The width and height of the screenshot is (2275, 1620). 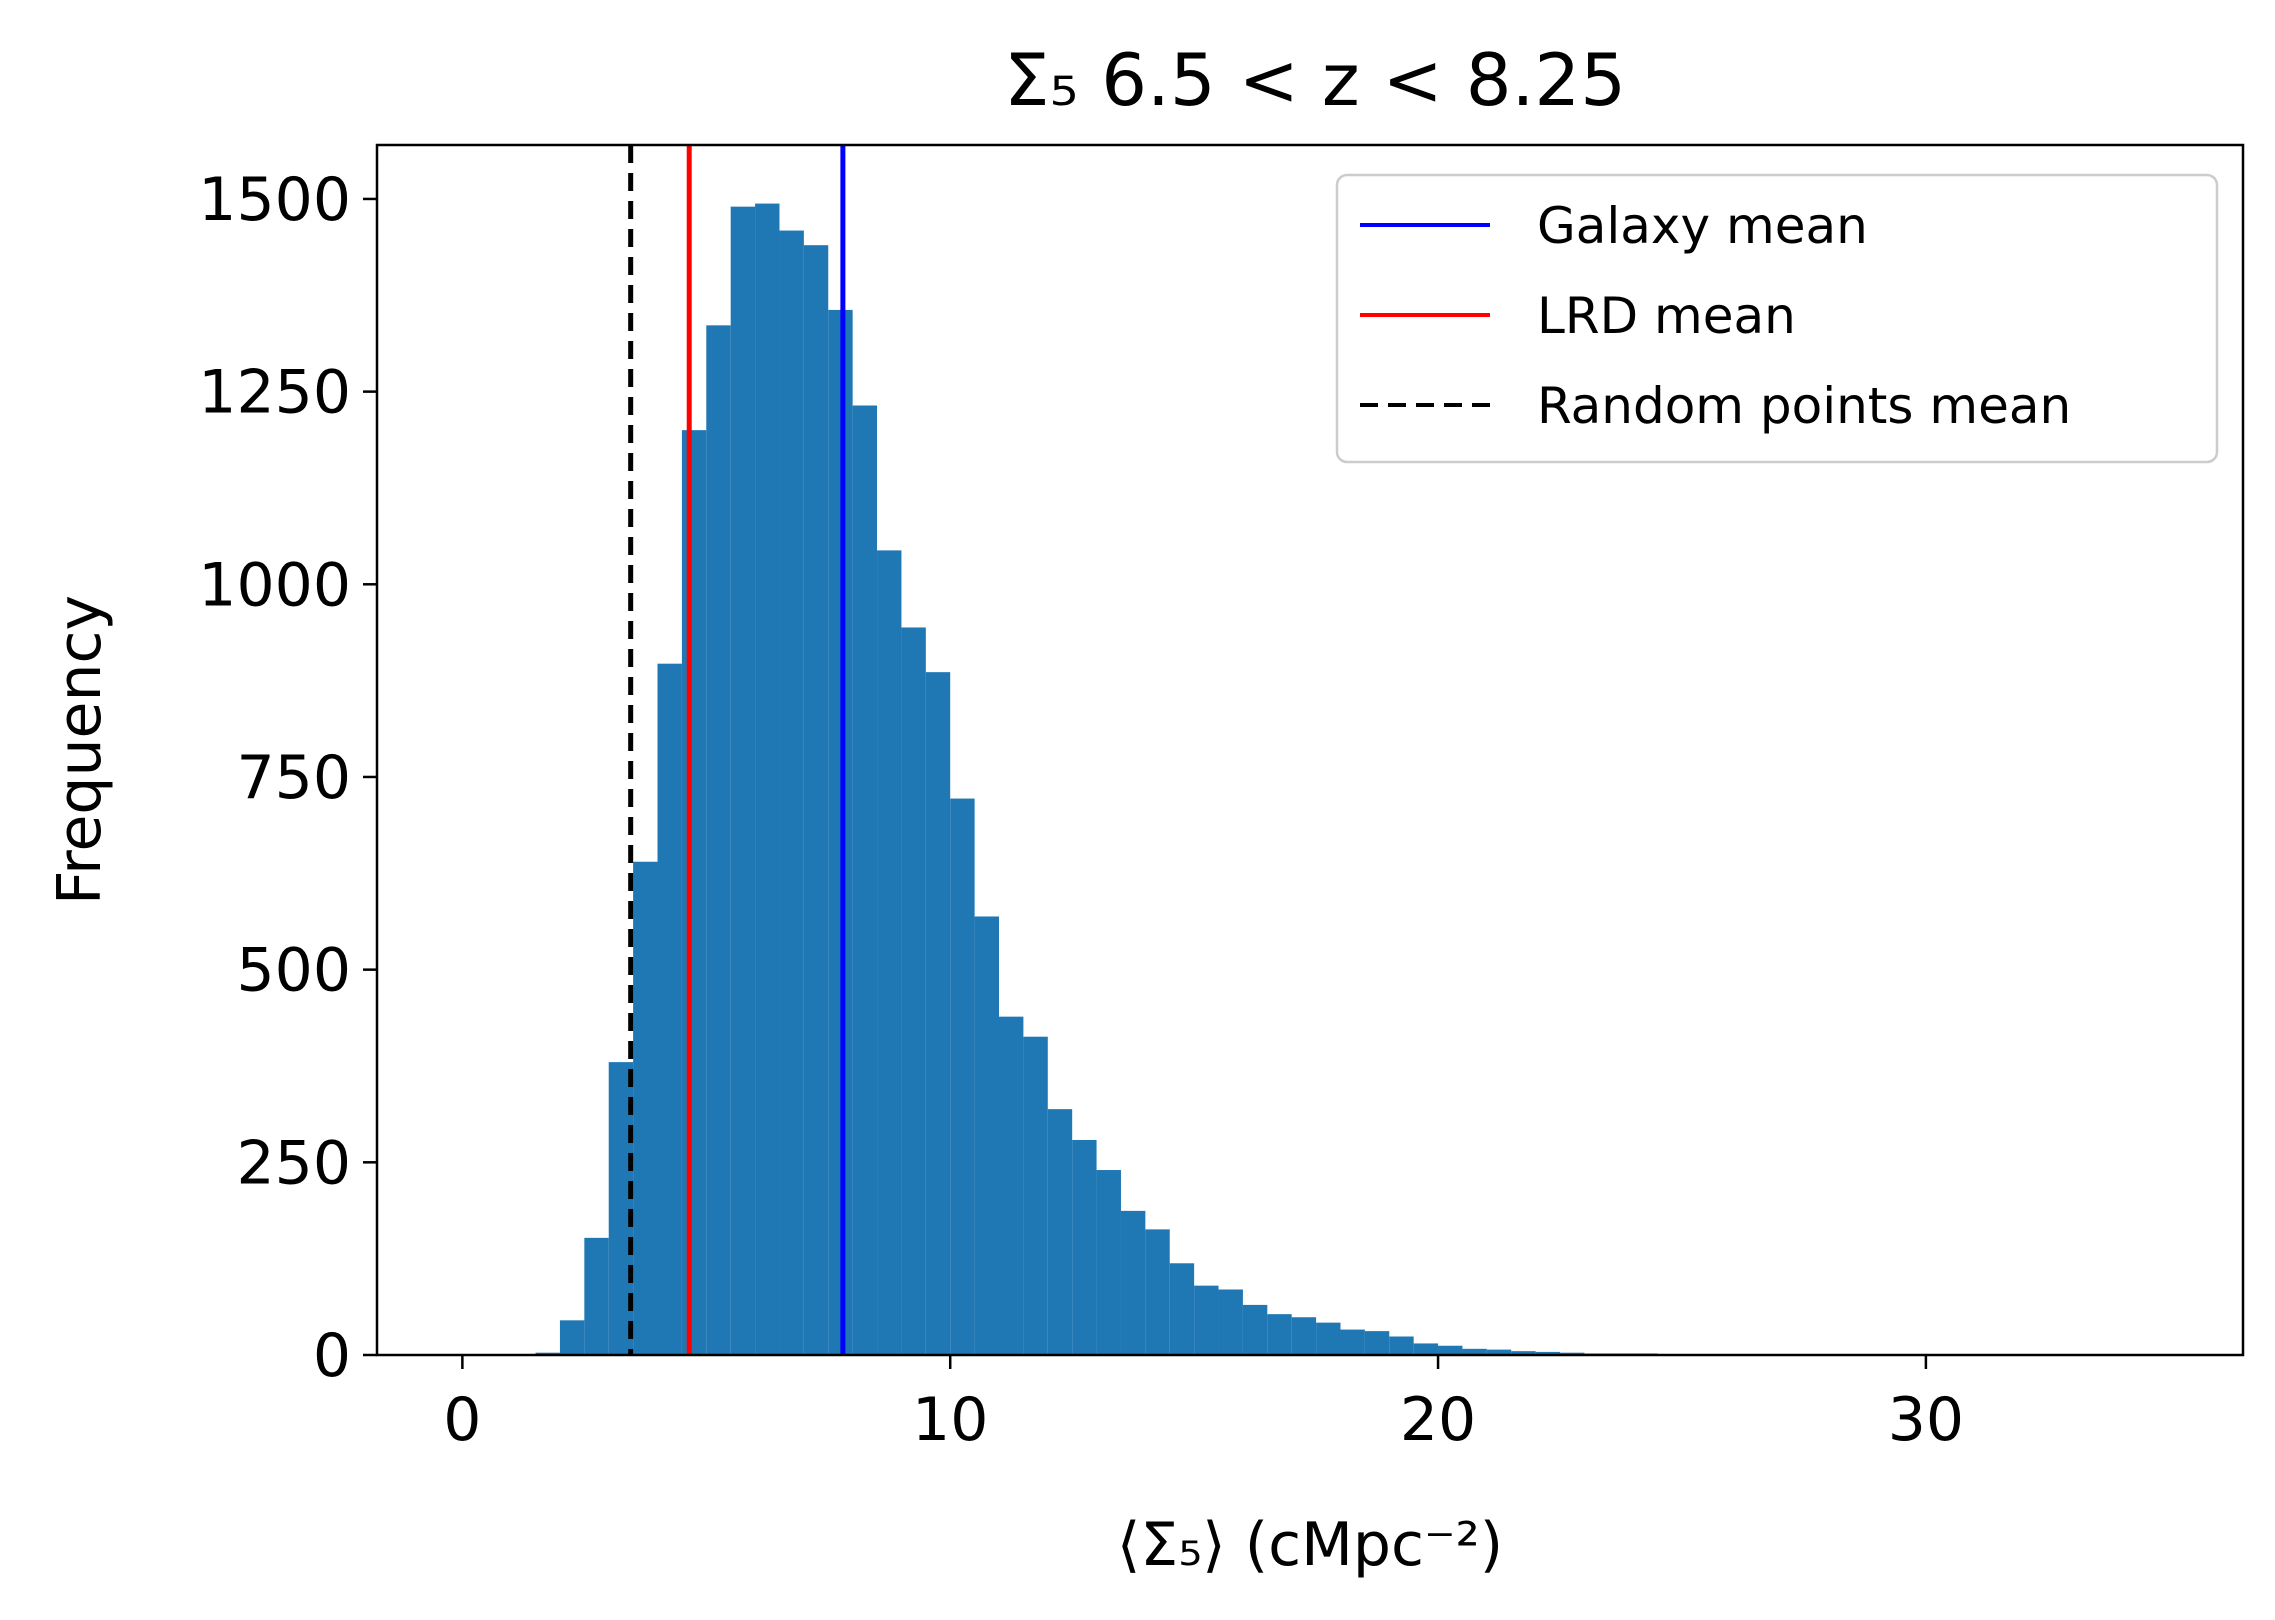 I want to click on x-tick-label: 30, so click(x=1926, y=1420).